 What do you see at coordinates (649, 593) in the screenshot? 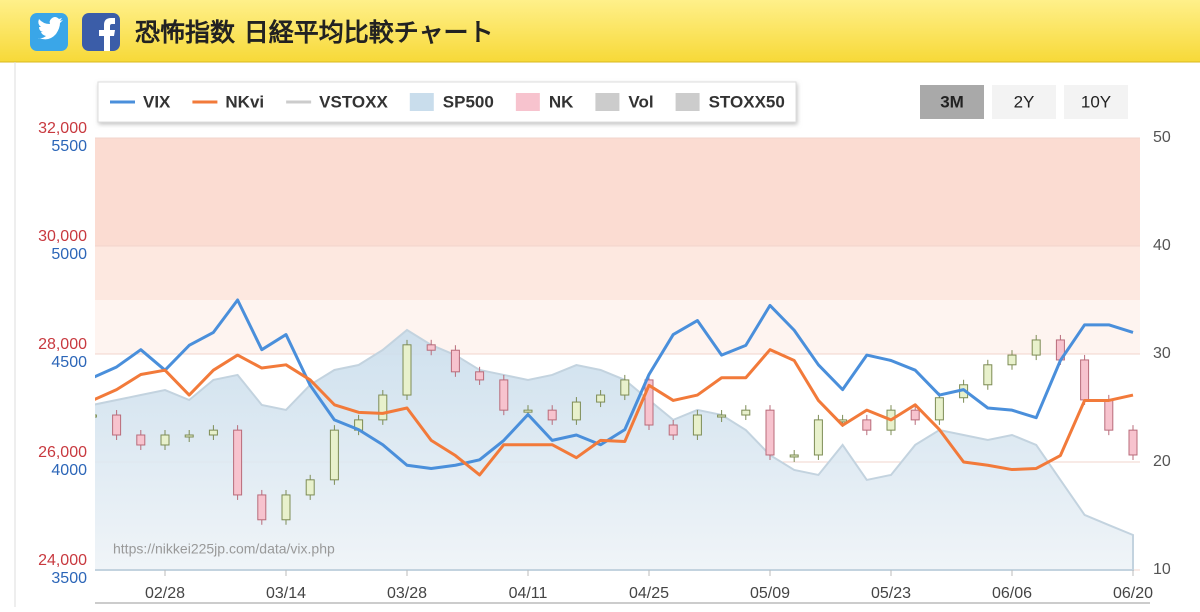
I see `x-tick-label: 04/25` at bounding box center [649, 593].